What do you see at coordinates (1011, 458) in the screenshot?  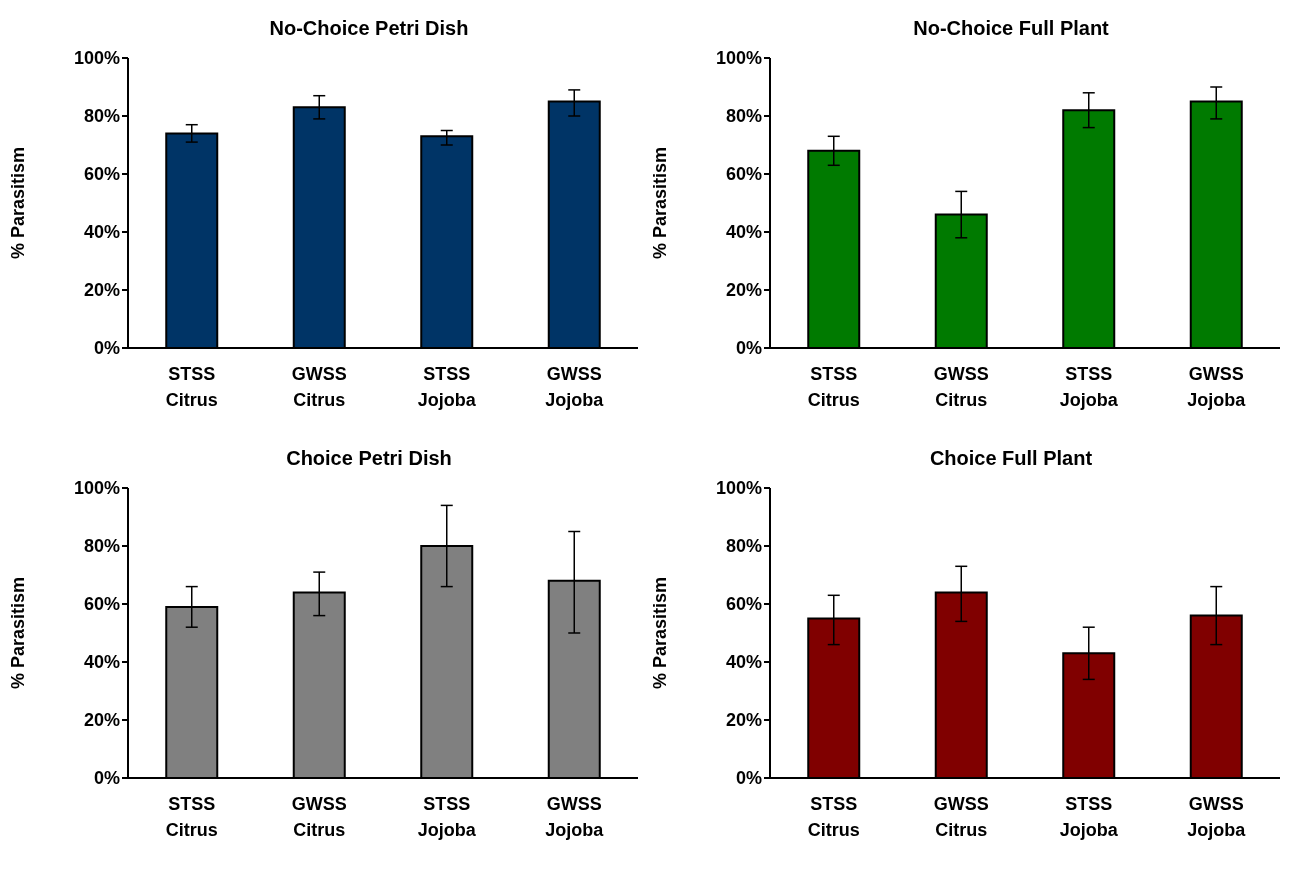 I see `chart-title: Choice Full Plant` at bounding box center [1011, 458].